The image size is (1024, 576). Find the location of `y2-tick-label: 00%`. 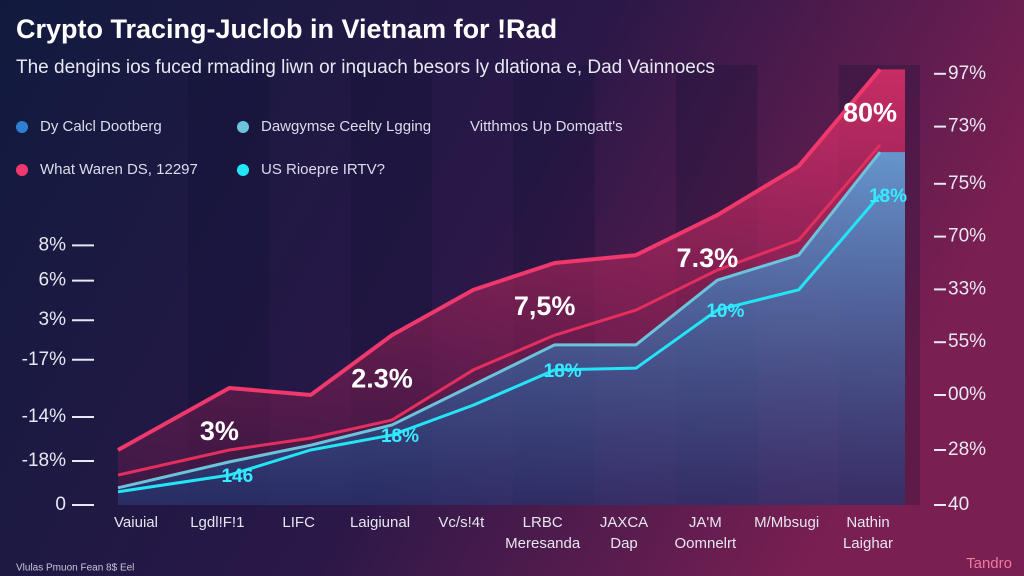

y2-tick-label: 00% is located at coordinates (967, 394).